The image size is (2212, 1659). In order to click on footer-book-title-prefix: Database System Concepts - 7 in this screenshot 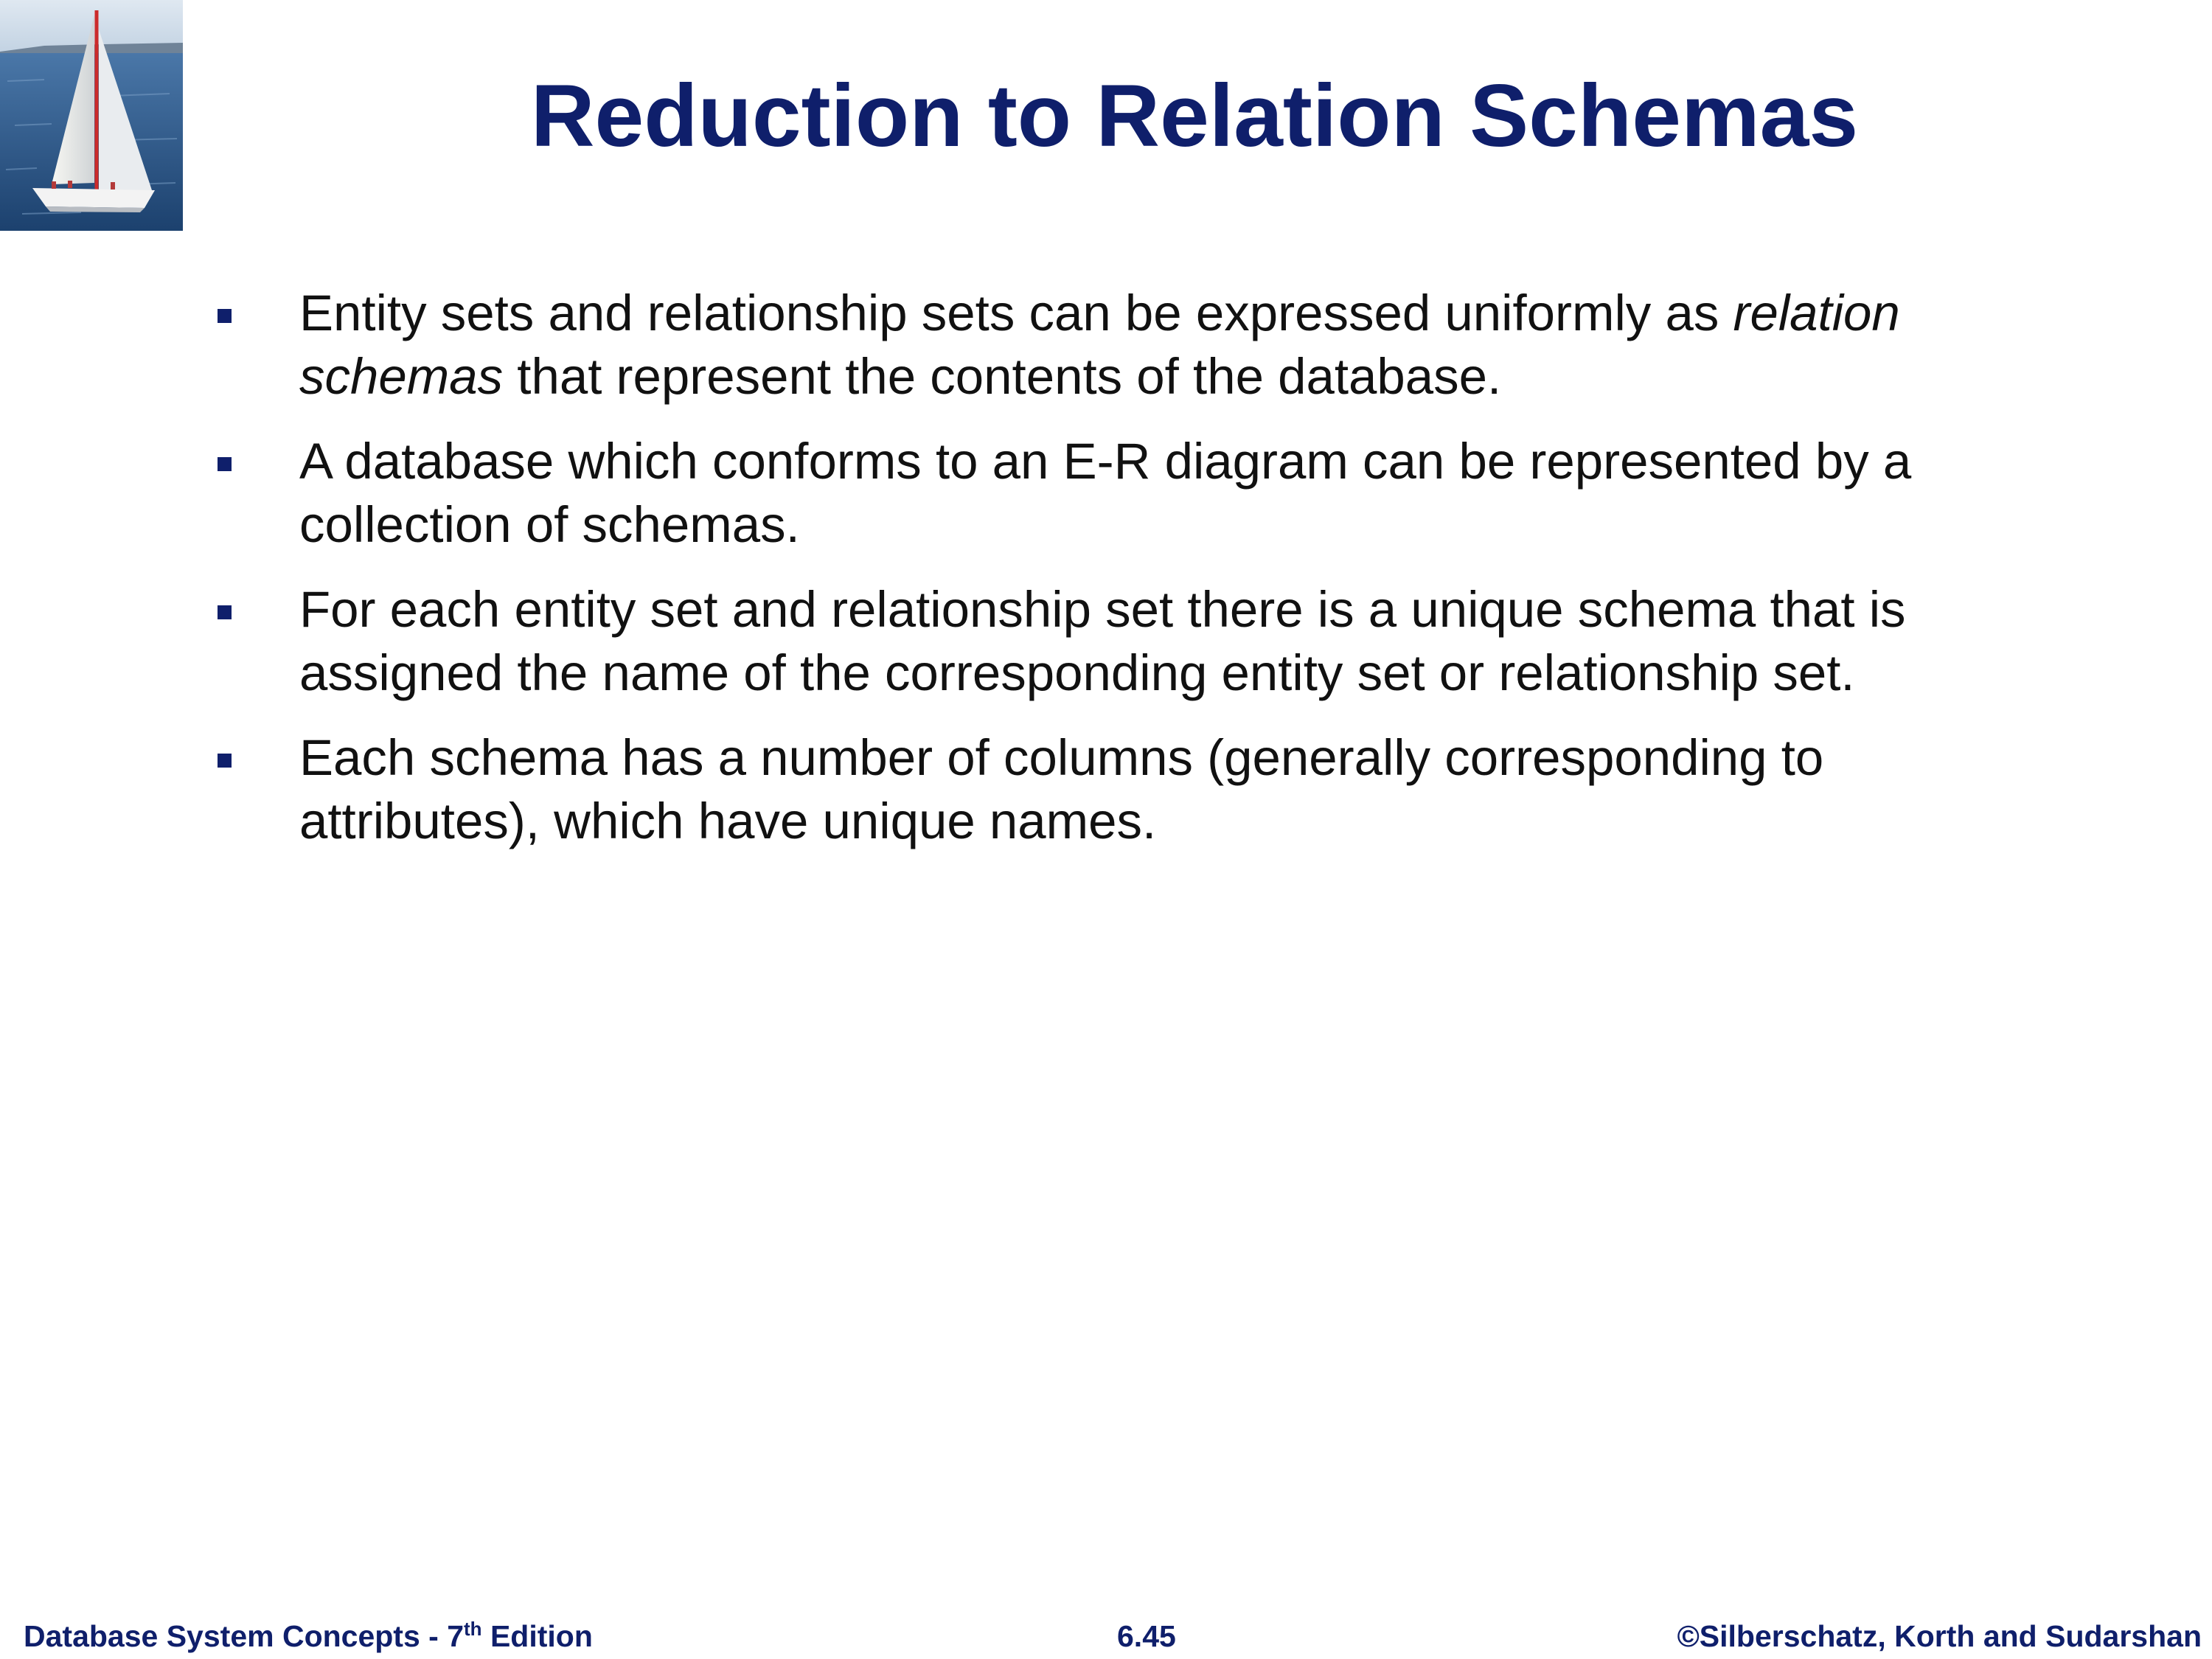, I will do `click(244, 1636)`.